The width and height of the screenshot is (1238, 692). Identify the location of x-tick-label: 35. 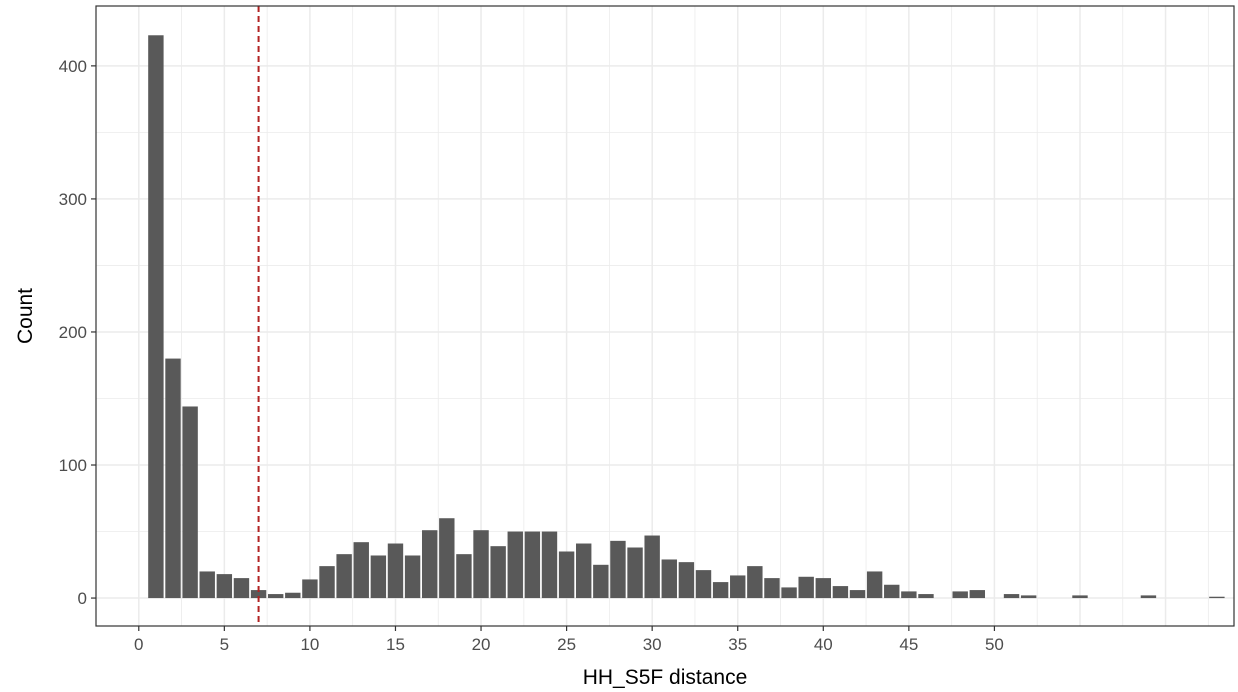
(737, 644).